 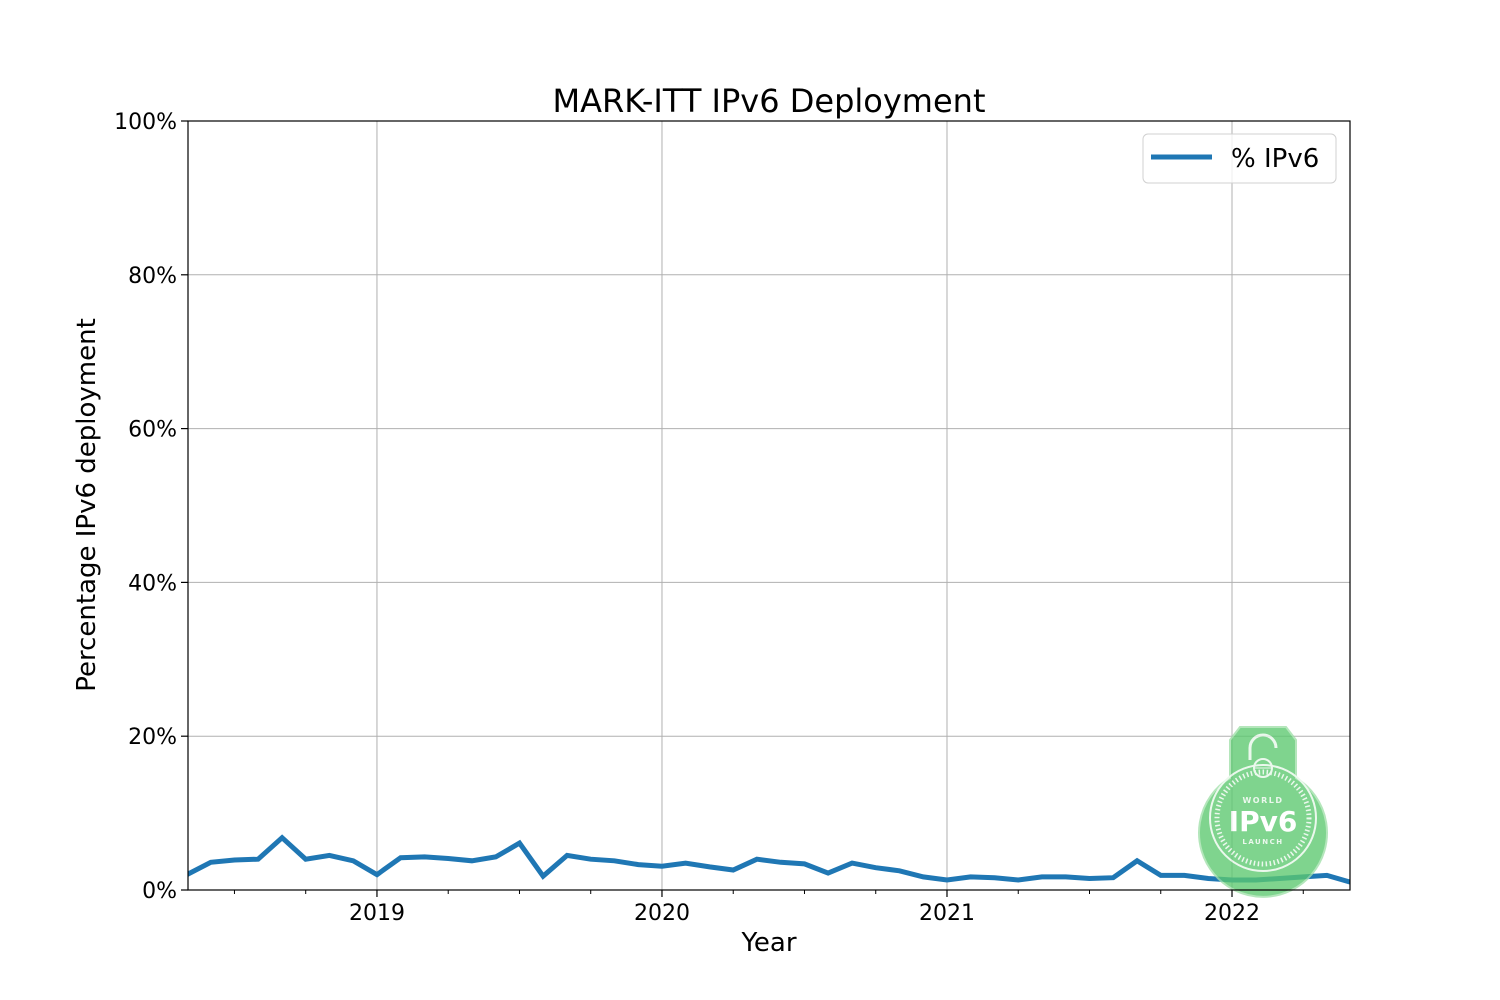 I want to click on y-tick-label: 100%, so click(x=145, y=122).